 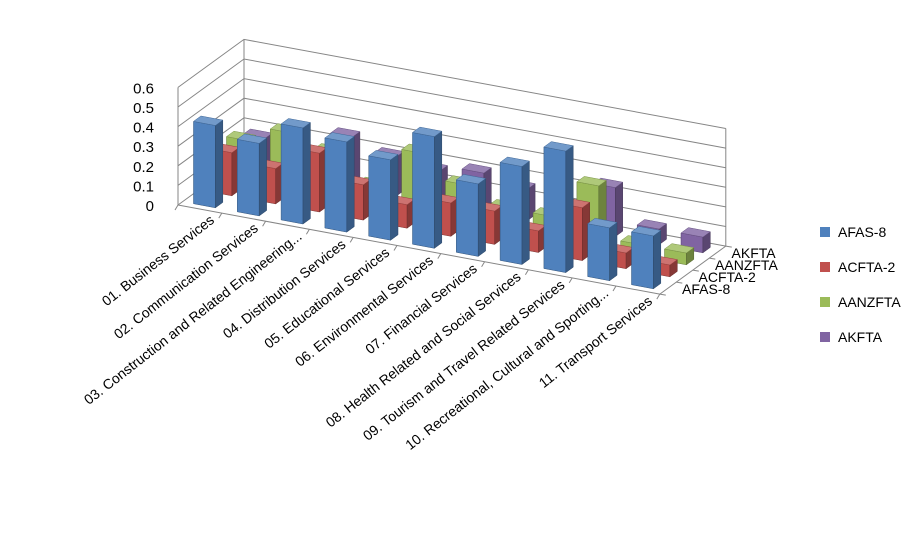 What do you see at coordinates (451, 83) in the screenshot?
I see `gridline` at bounding box center [451, 83].